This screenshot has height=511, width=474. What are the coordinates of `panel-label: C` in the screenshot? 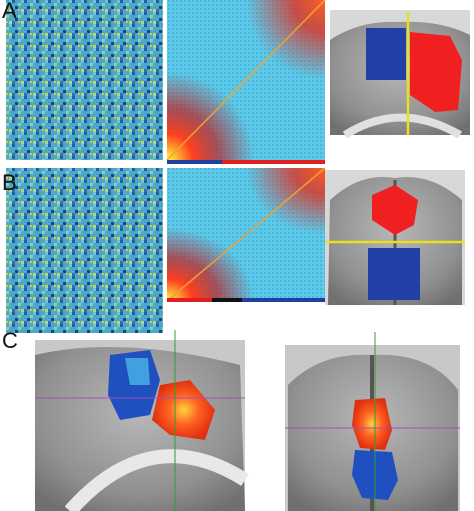 It's located at (10, 340).